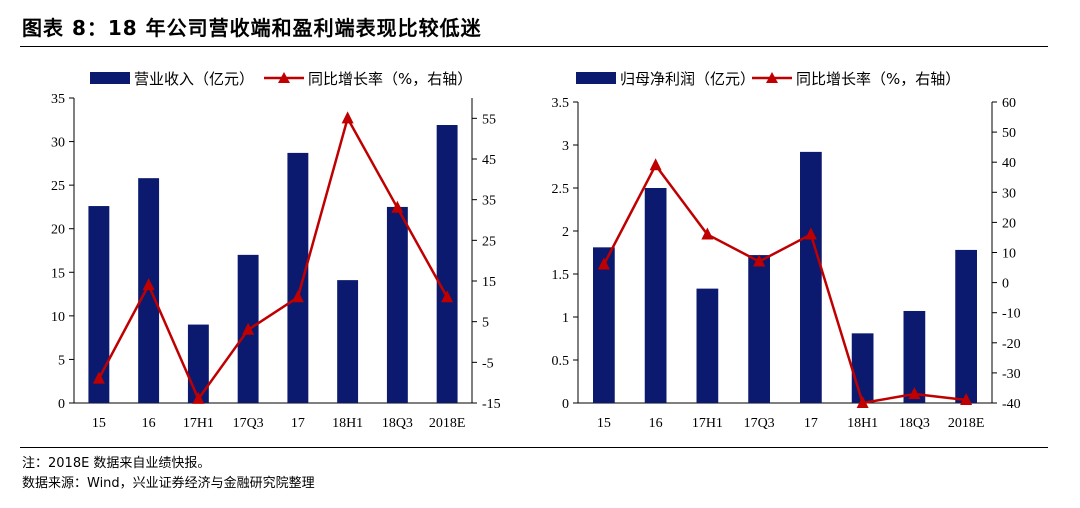  What do you see at coordinates (1009, 254) in the screenshot?
I see `right-tick-label: 10` at bounding box center [1009, 254].